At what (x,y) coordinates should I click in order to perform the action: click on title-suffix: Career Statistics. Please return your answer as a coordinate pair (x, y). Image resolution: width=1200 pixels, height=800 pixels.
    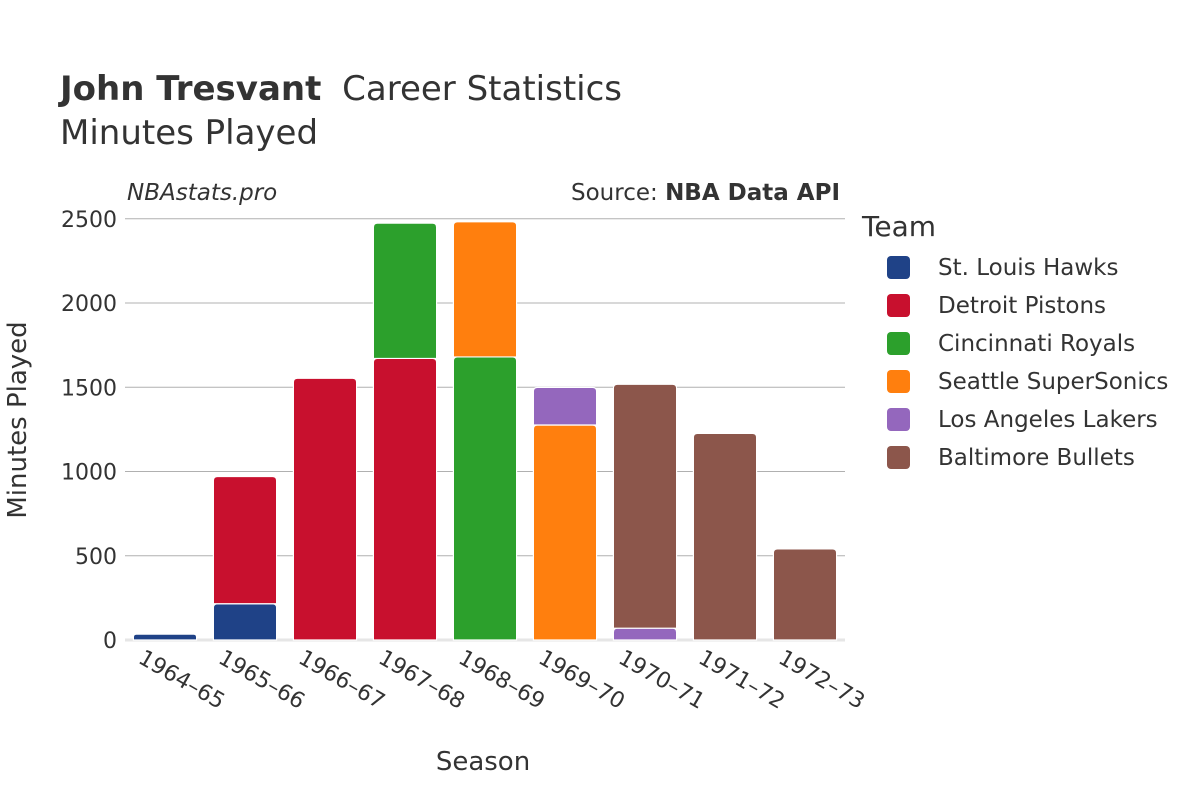
    Looking at the image, I should click on (482, 89).